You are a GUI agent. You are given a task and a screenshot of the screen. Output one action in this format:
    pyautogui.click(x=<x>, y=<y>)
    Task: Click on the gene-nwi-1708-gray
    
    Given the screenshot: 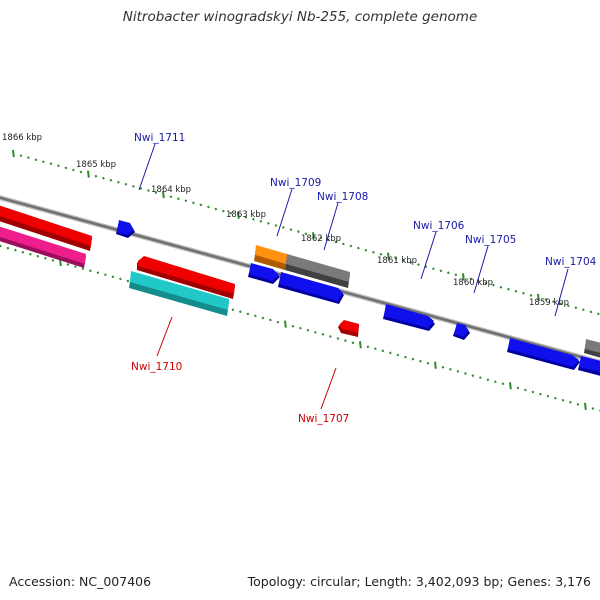 What is the action you would take?
    pyautogui.click(x=317, y=271)
    